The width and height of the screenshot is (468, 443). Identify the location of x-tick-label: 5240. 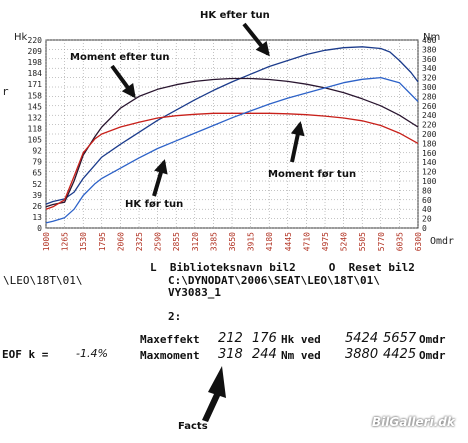
(344, 241).